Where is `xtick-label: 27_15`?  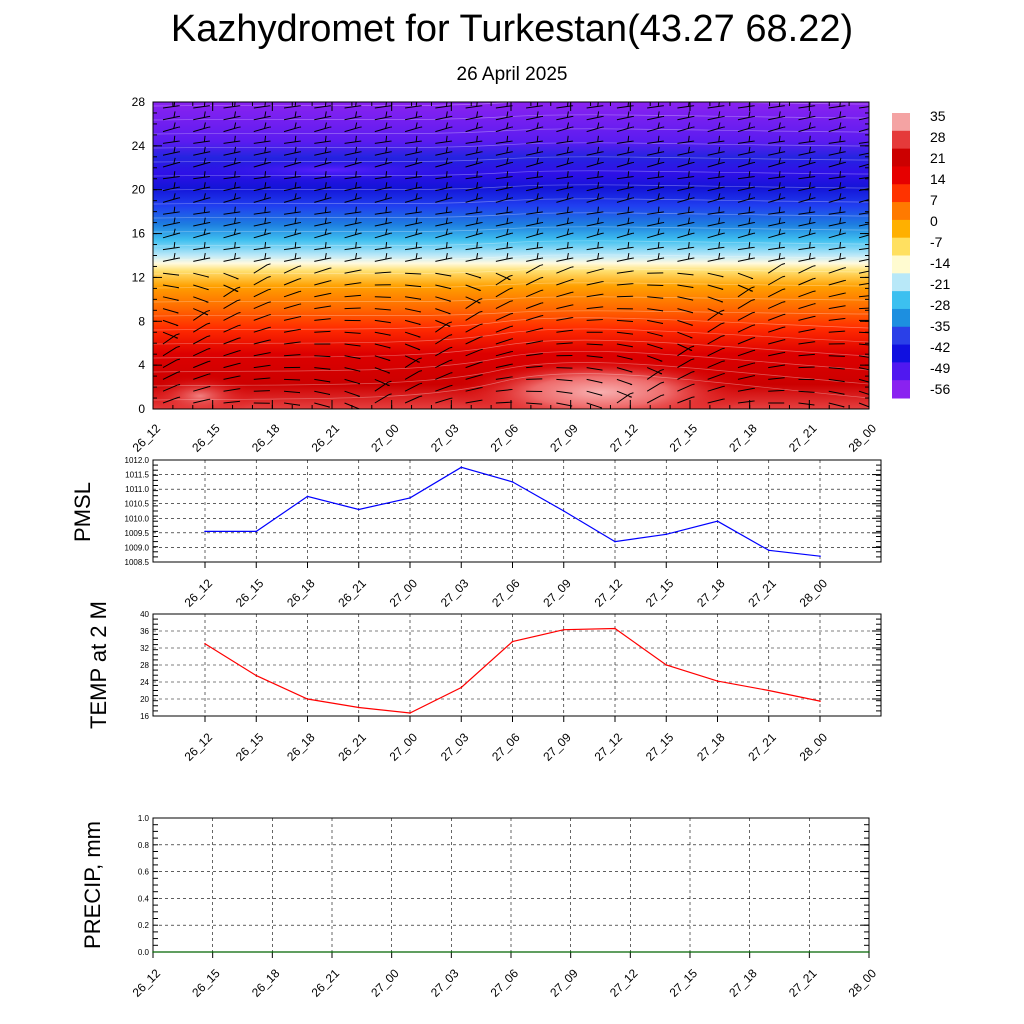
xtick-label: 27_15 is located at coordinates (660, 593).